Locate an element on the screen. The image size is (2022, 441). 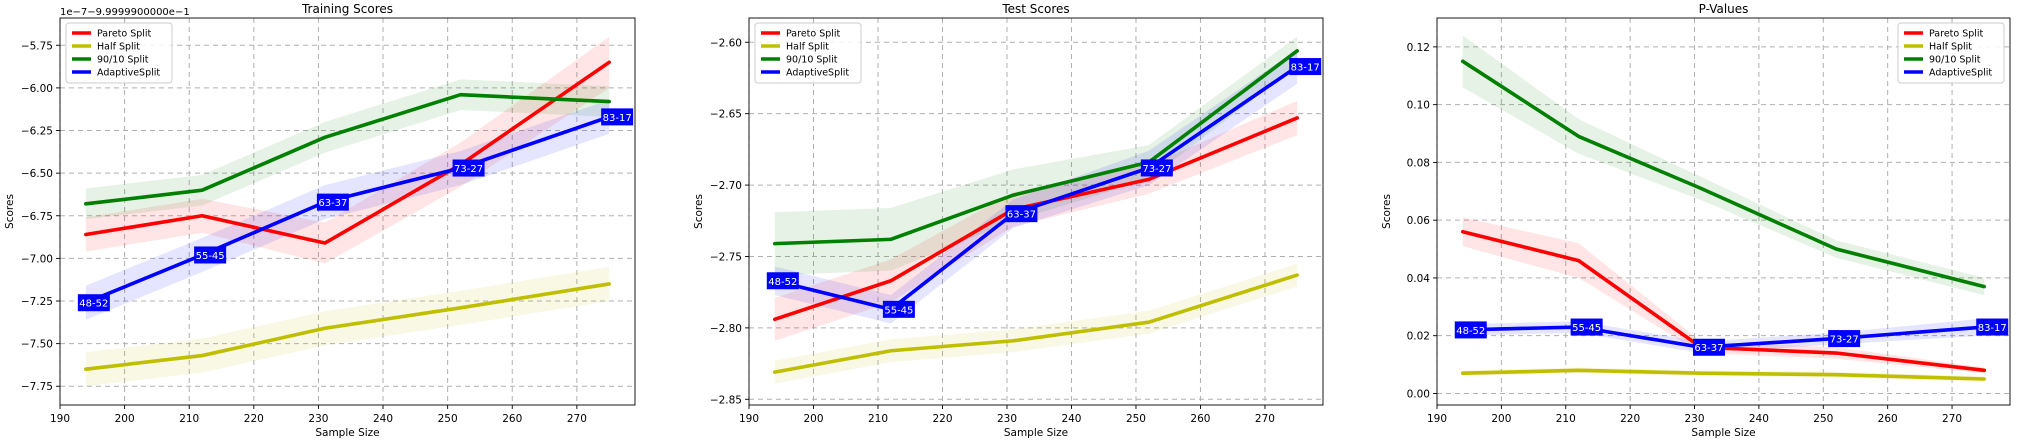
y-tick-label: −2.85 is located at coordinates (726, 400).